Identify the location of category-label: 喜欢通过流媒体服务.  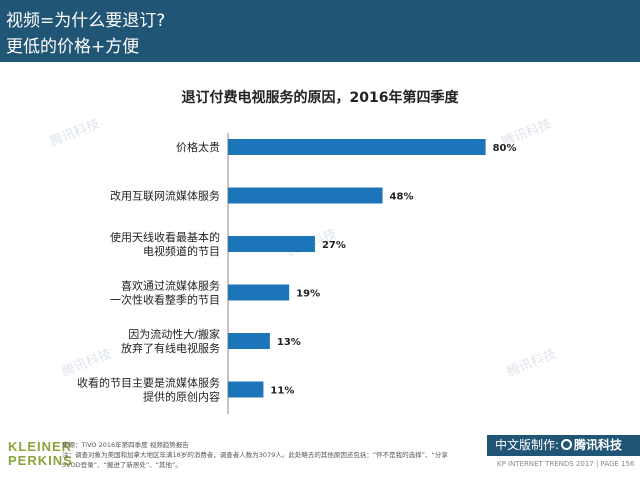
(170, 286).